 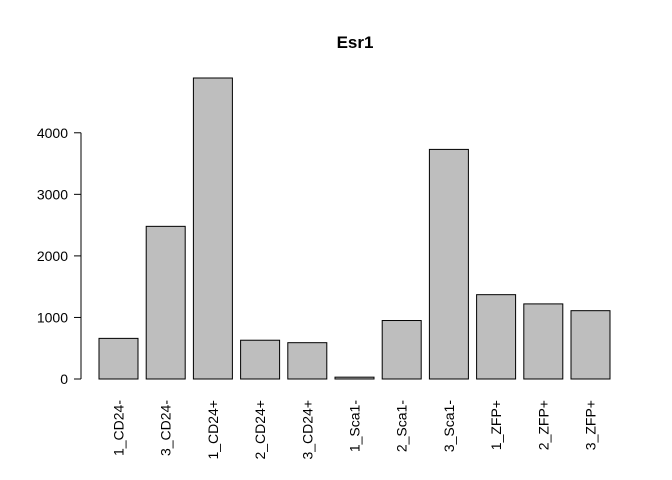 What do you see at coordinates (119, 428) in the screenshot?
I see `x-category-label: 1_CD24-` at bounding box center [119, 428].